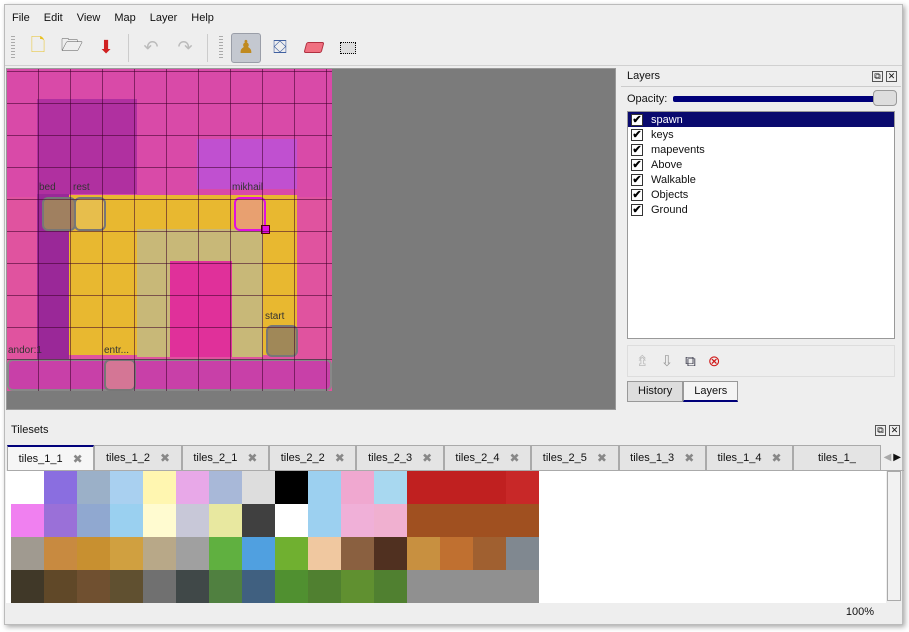  What do you see at coordinates (138, 457) in the screenshot?
I see `tileset-tab: tiles_1_2 ✖` at bounding box center [138, 457].